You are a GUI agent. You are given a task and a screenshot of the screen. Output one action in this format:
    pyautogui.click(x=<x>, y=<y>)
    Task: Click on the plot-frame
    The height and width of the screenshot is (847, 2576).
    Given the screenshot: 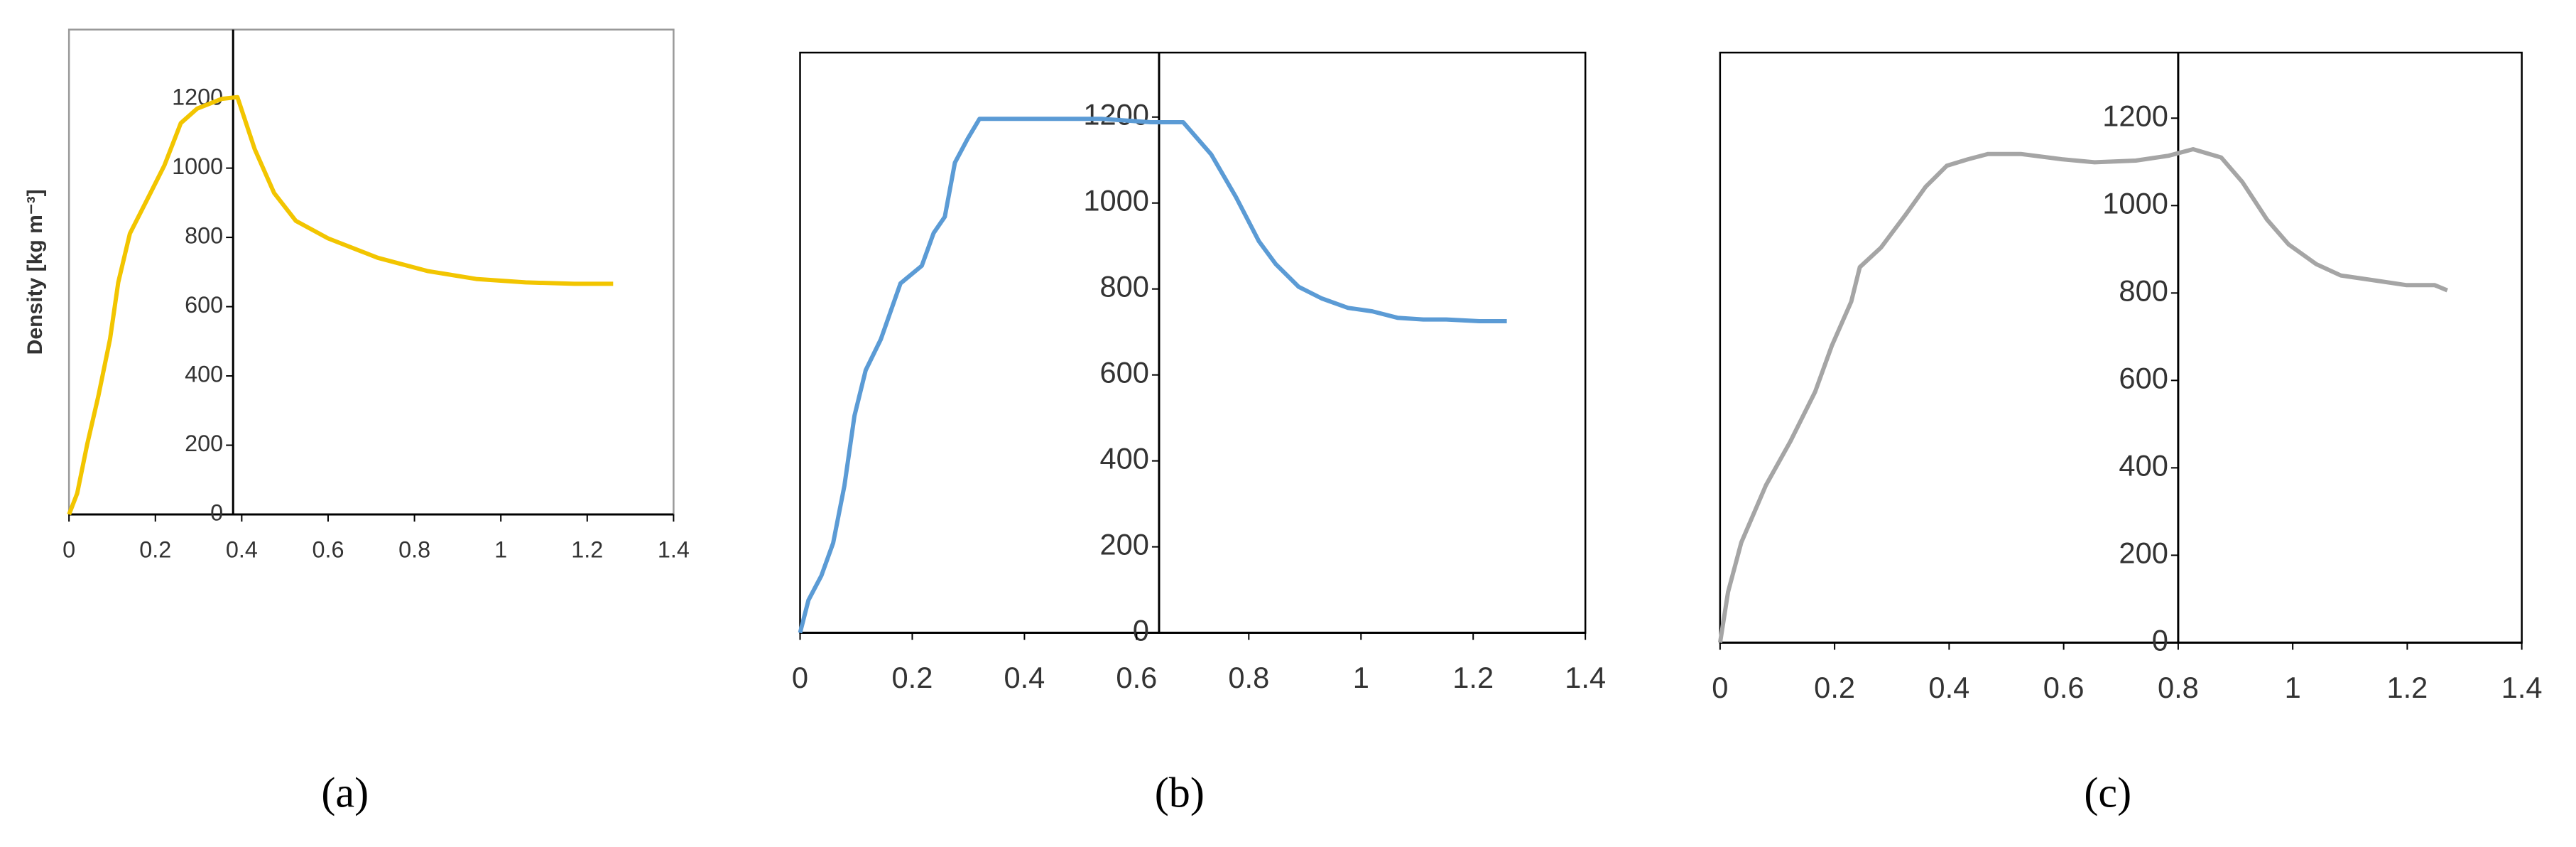 What is the action you would take?
    pyautogui.click(x=371, y=272)
    